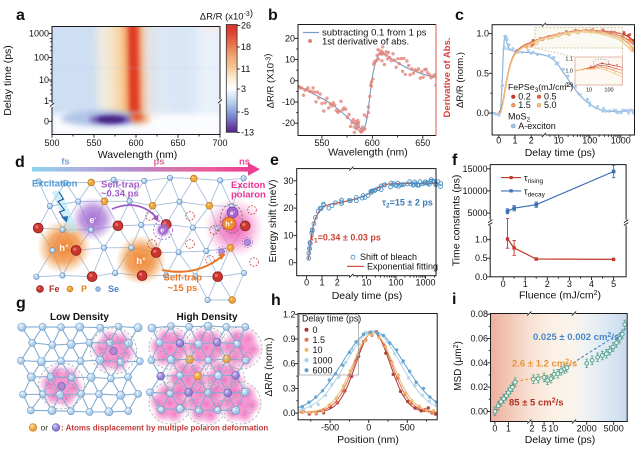 Image resolution: width=640 pixels, height=453 pixels. What do you see at coordinates (474, 169) in the screenshot?
I see `svg-text: 15000` at bounding box center [474, 169].